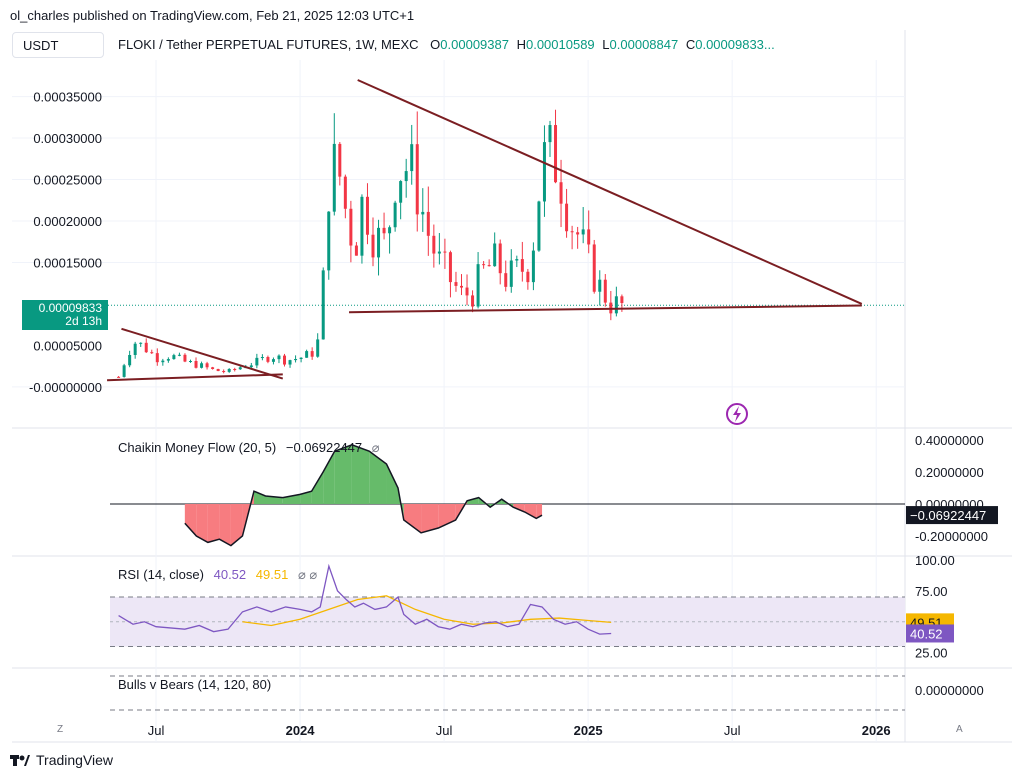 The image size is (1024, 779). Describe the element at coordinates (555, 44) in the screenshot. I see `ohlc-high: H0.00010589` at that location.